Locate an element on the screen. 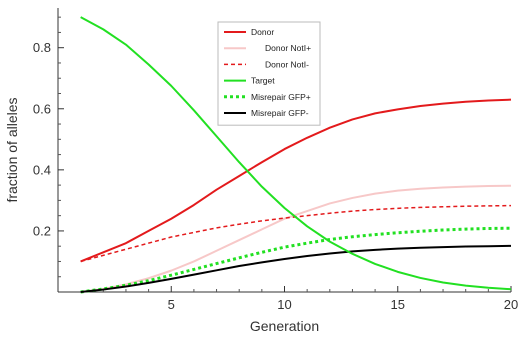 This screenshot has width=521, height=338. x-tick-label: 5 is located at coordinates (171, 304).